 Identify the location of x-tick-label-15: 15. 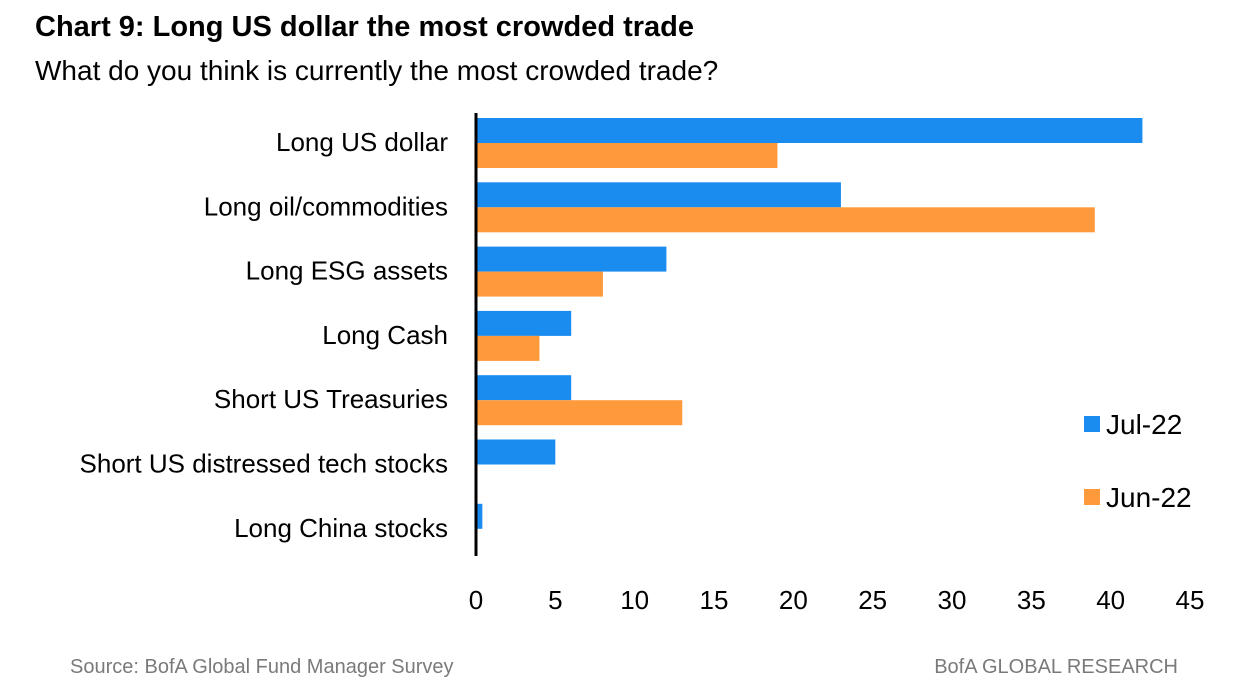
(714, 600).